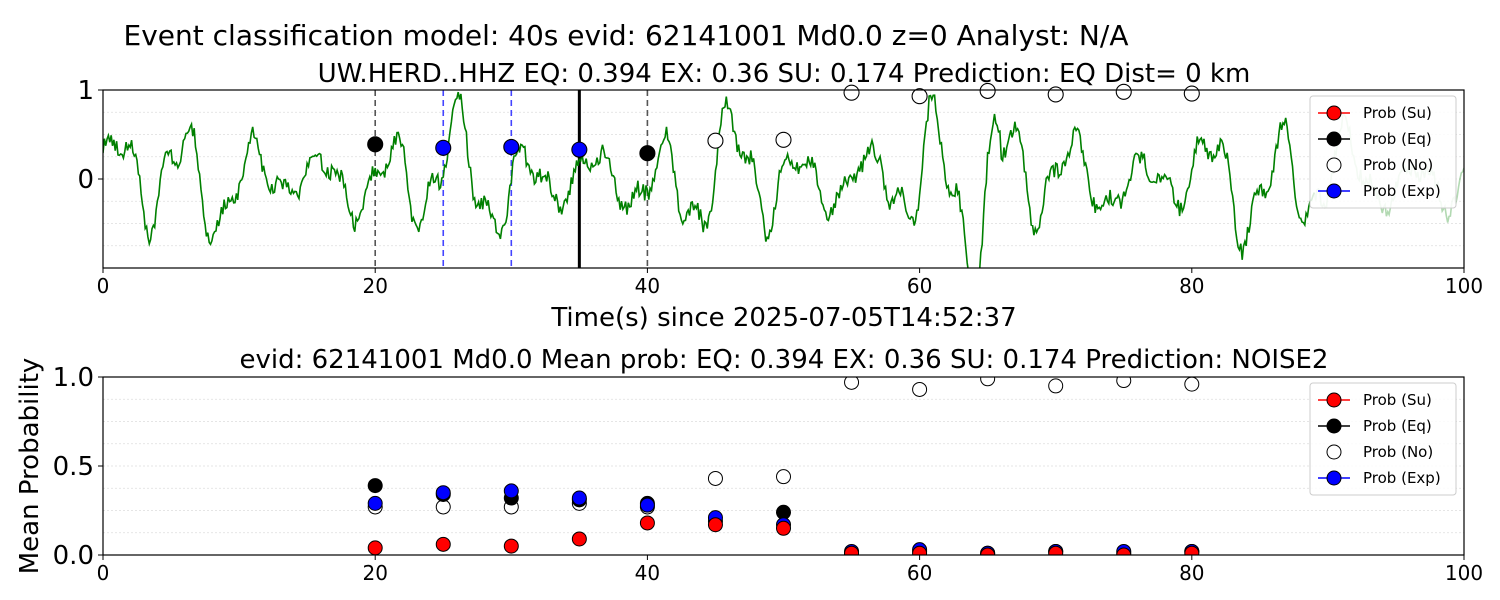 This screenshot has height=600, width=1500. I want to click on probability-legend: Prob (Su) Prob (Eq) Prob (No) Prob (Exp), so click(1383, 439).